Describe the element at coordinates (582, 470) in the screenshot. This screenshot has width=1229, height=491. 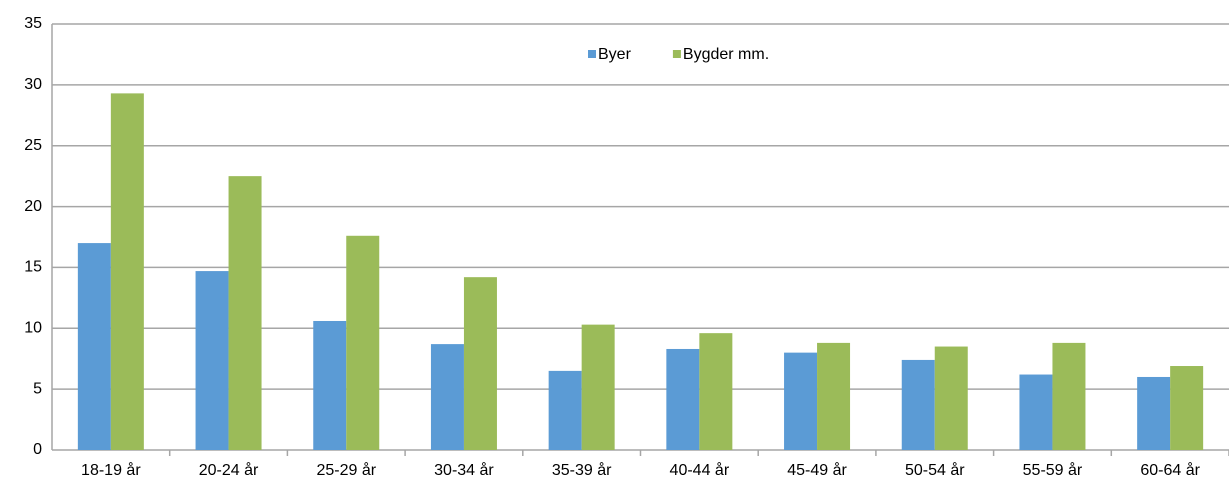
I see `x-tick-label: 35-39 år` at that location.